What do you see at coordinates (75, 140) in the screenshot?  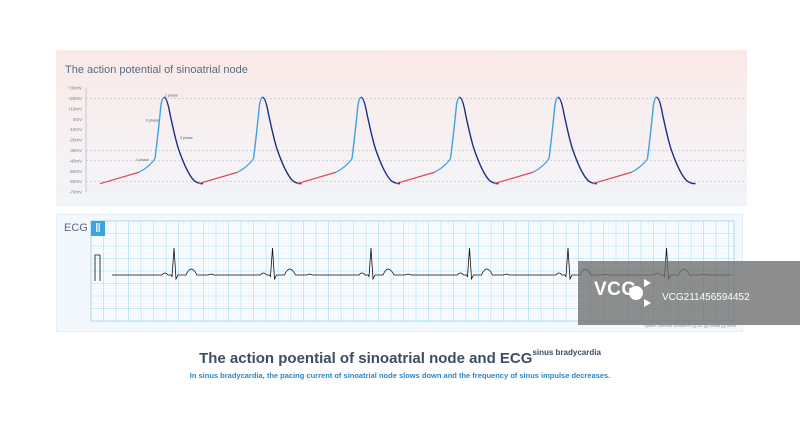 I see `y-tick-label: -20mV` at bounding box center [75, 140].